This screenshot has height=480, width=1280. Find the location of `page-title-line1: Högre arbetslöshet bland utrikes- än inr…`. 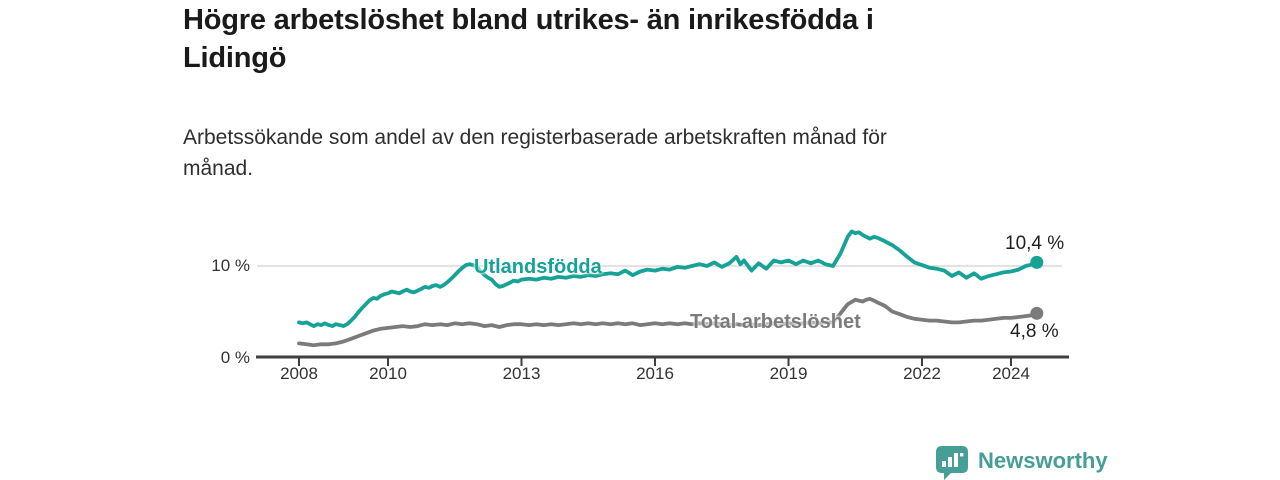

page-title-line1: Högre arbetslöshet bland utrikes- än inr… is located at coordinates (528, 20).